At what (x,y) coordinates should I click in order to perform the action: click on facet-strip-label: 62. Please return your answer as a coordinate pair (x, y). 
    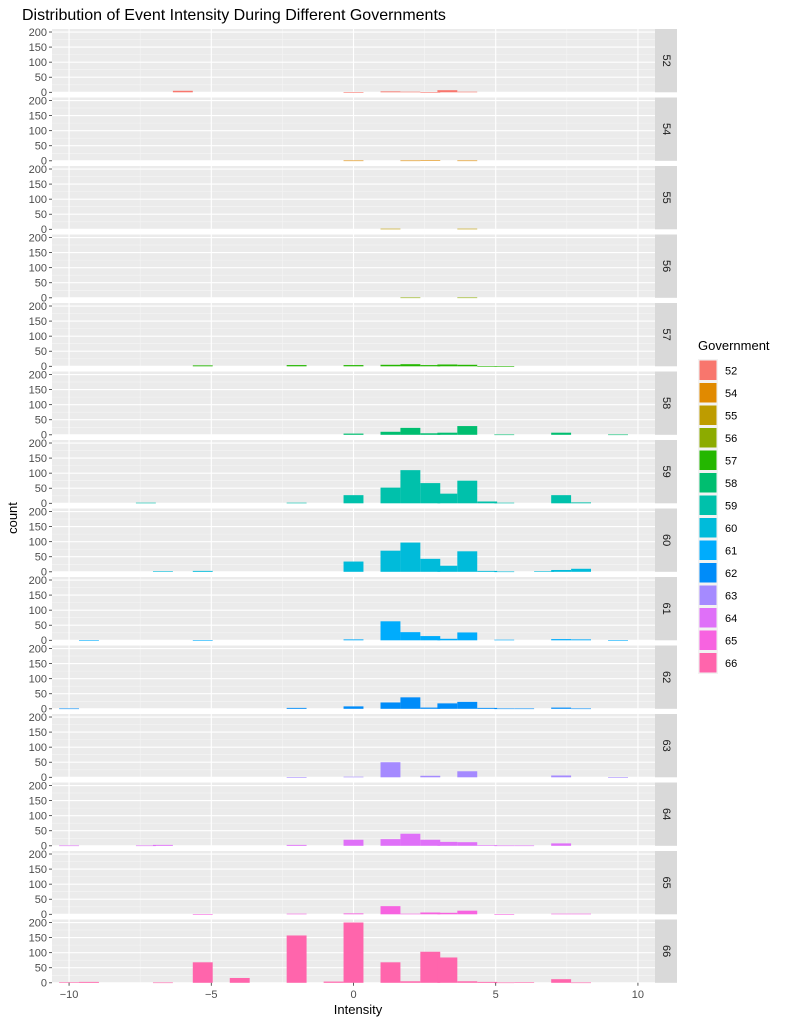
    Looking at the image, I should click on (666, 677).